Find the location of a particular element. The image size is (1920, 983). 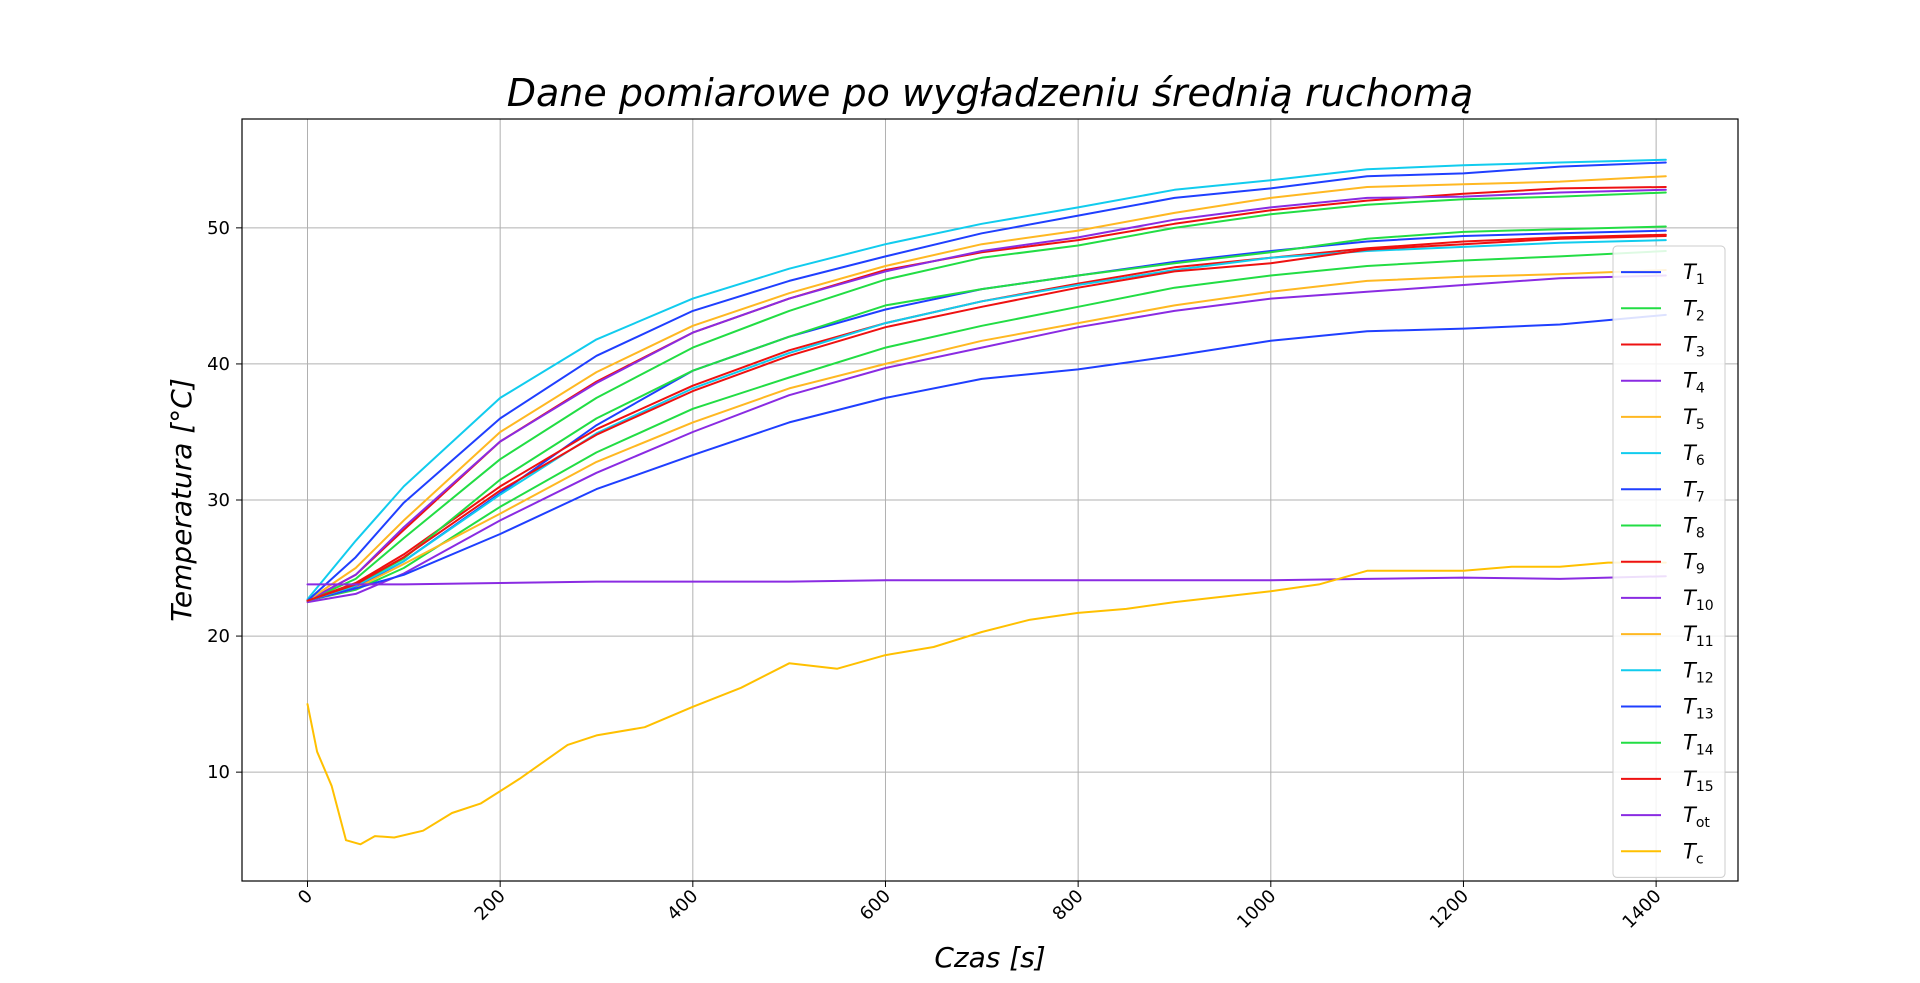

legend-label-subscript: 9 is located at coordinates (1700, 570).